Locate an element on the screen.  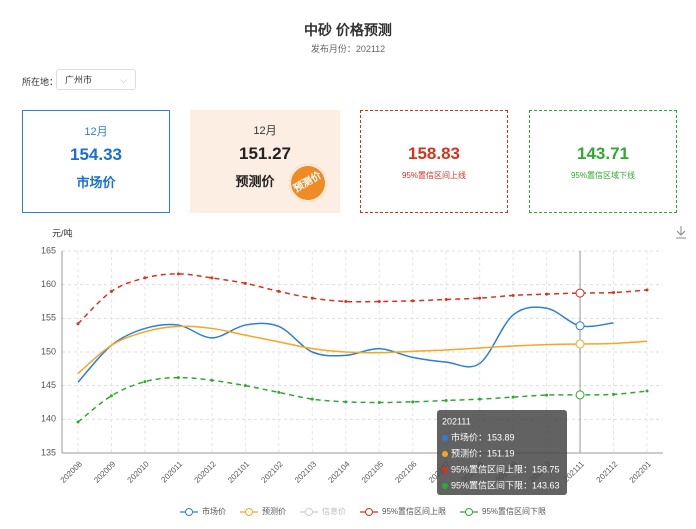
card-value: 151.27 is located at coordinates (265, 153).